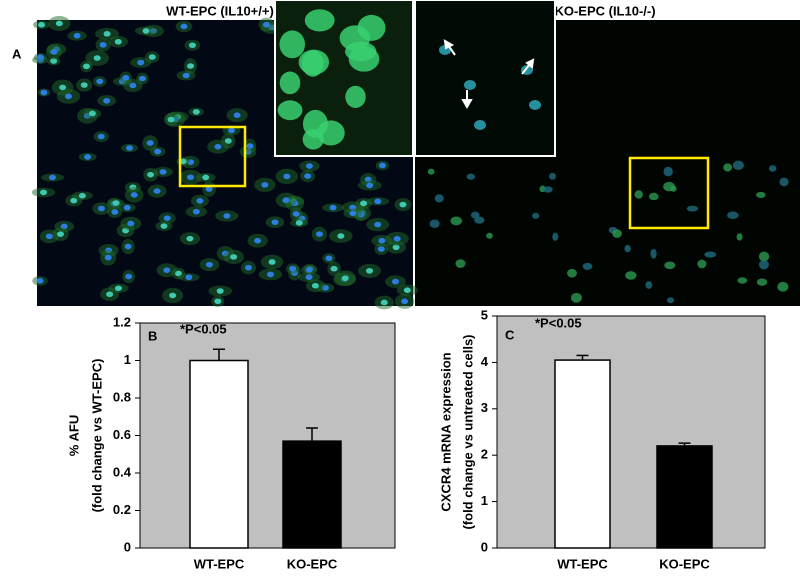 Image resolution: width=800 pixels, height=576 pixels. I want to click on y-tick-label: 2, so click(484, 454).